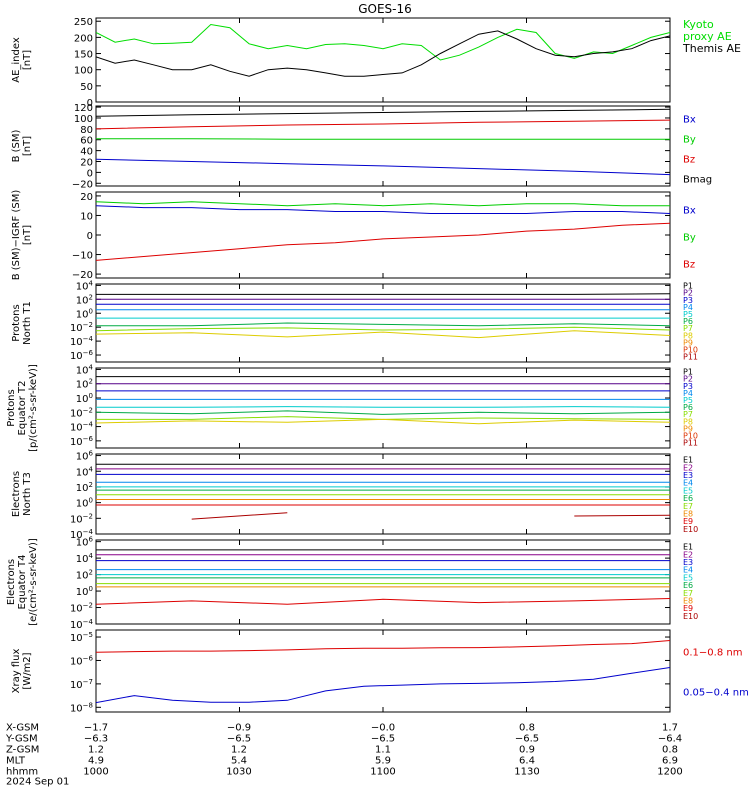 This screenshot has width=750, height=805. I want to click on legend-entry: P9, so click(688, 342).